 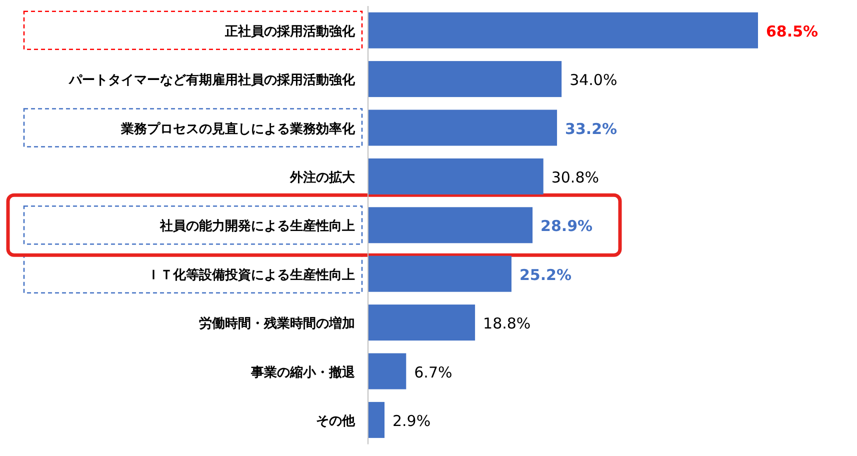 What do you see at coordinates (303, 372) in the screenshot?
I see `y-tick-label: 事業の縮小・撤退` at bounding box center [303, 372].